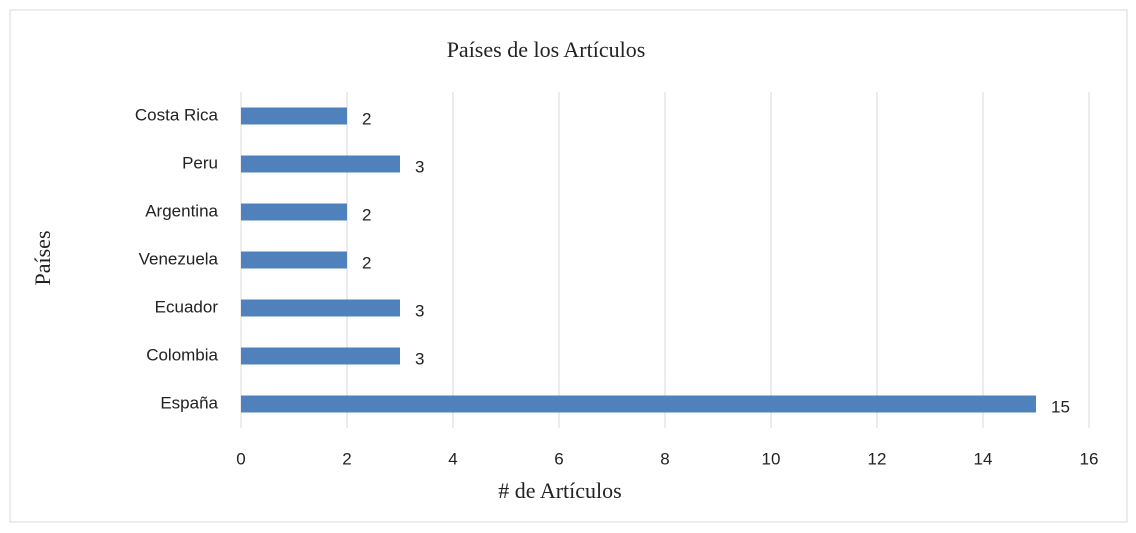 The image size is (1136, 533). Describe the element at coordinates (189, 402) in the screenshot. I see `y-tick-label: España` at that location.